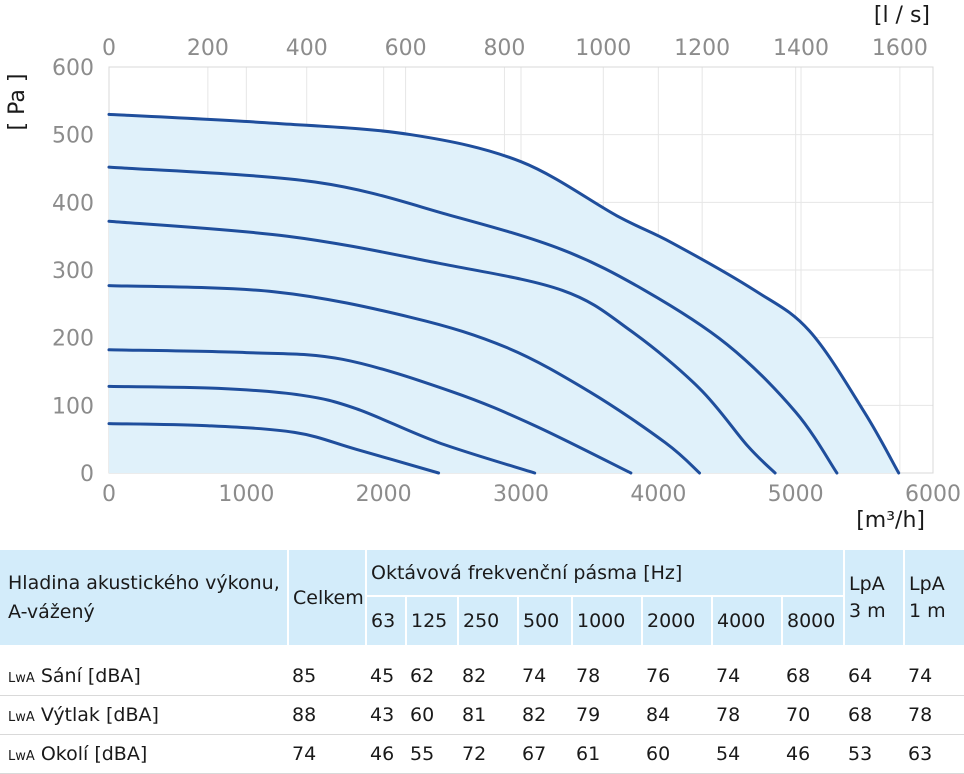  What do you see at coordinates (801, 48) in the screenshot?
I see `top-axis-tick-label: 1400` at bounding box center [801, 48].